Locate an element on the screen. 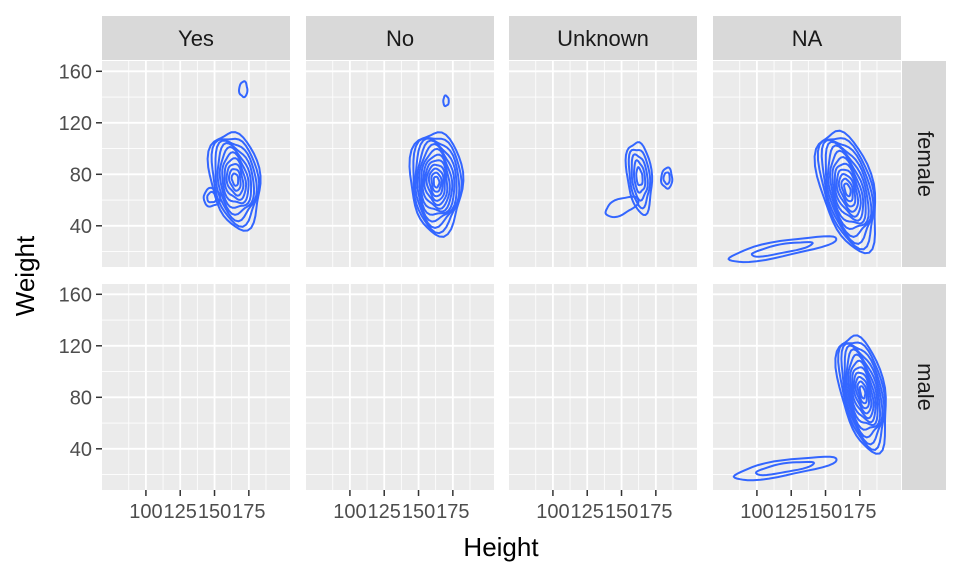 This screenshot has height=576, width=960. strip-no is located at coordinates (400, 38).